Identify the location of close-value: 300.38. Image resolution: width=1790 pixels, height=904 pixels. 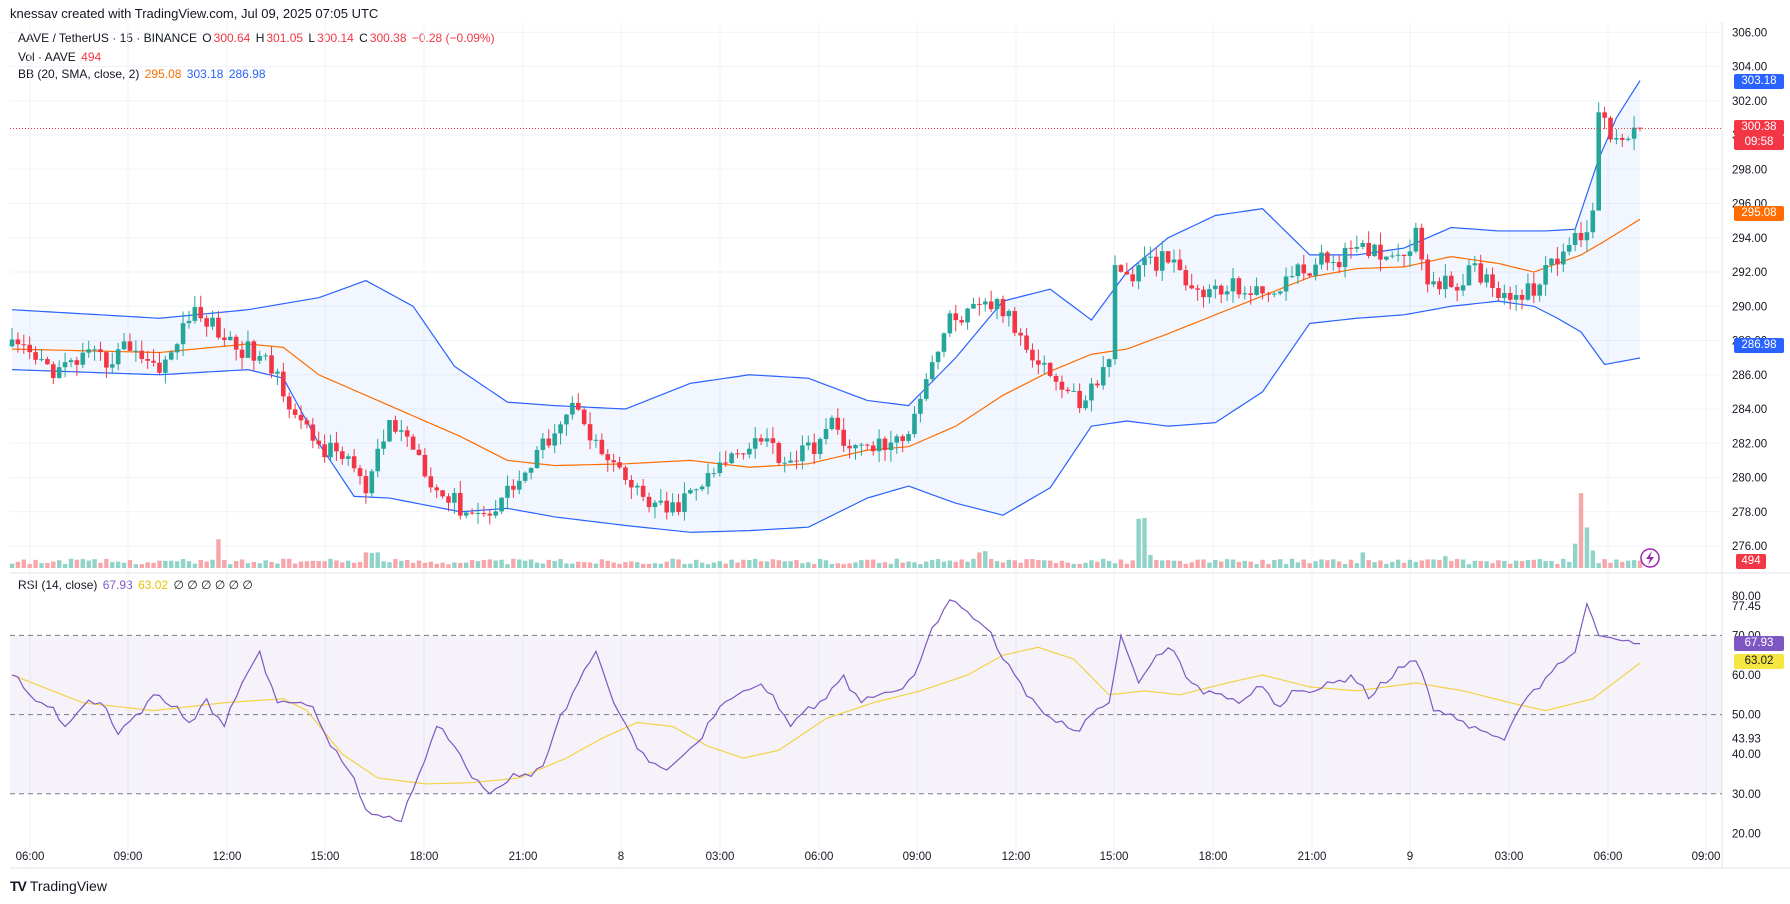
(388, 38).